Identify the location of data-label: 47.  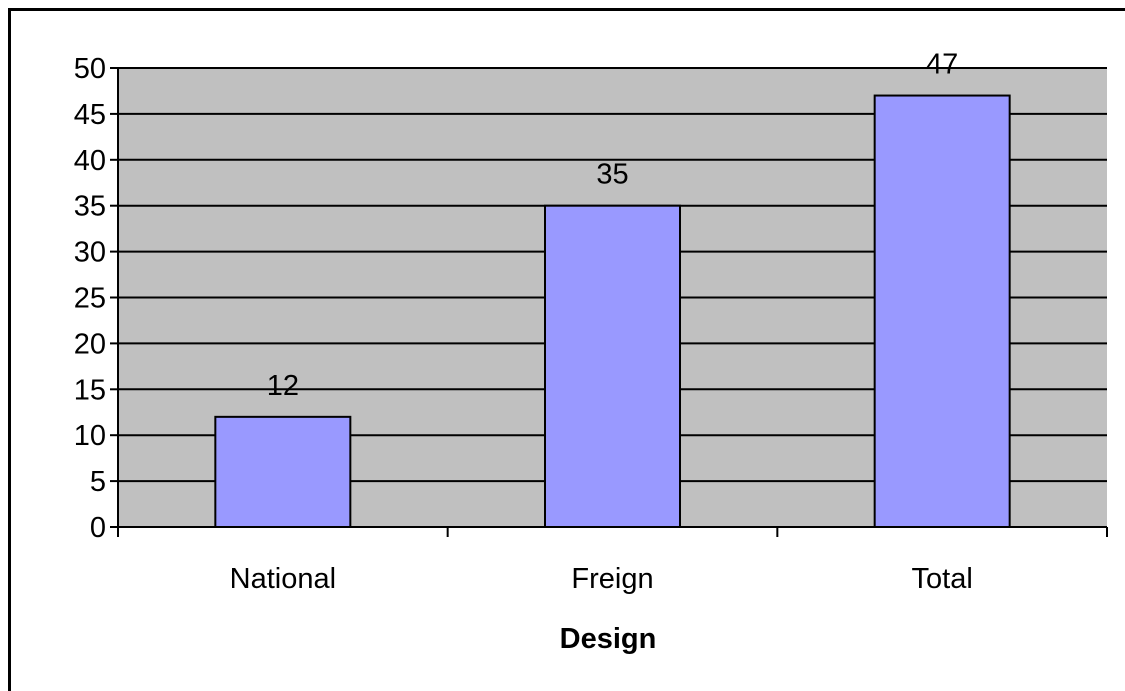
(942, 65).